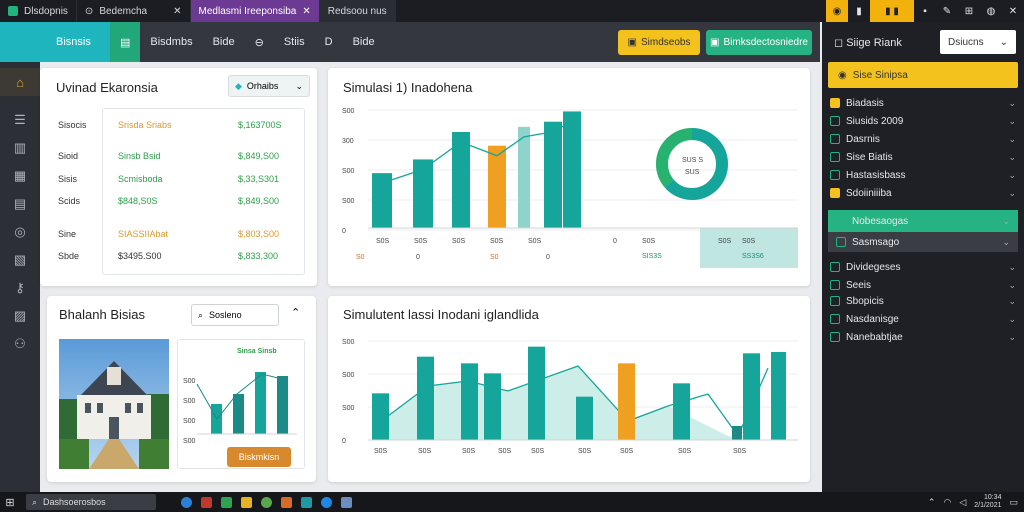 This screenshot has height=512, width=1024. Describe the element at coordinates (10, 502) in the screenshot. I see `windows-icon: ⊞` at that location.